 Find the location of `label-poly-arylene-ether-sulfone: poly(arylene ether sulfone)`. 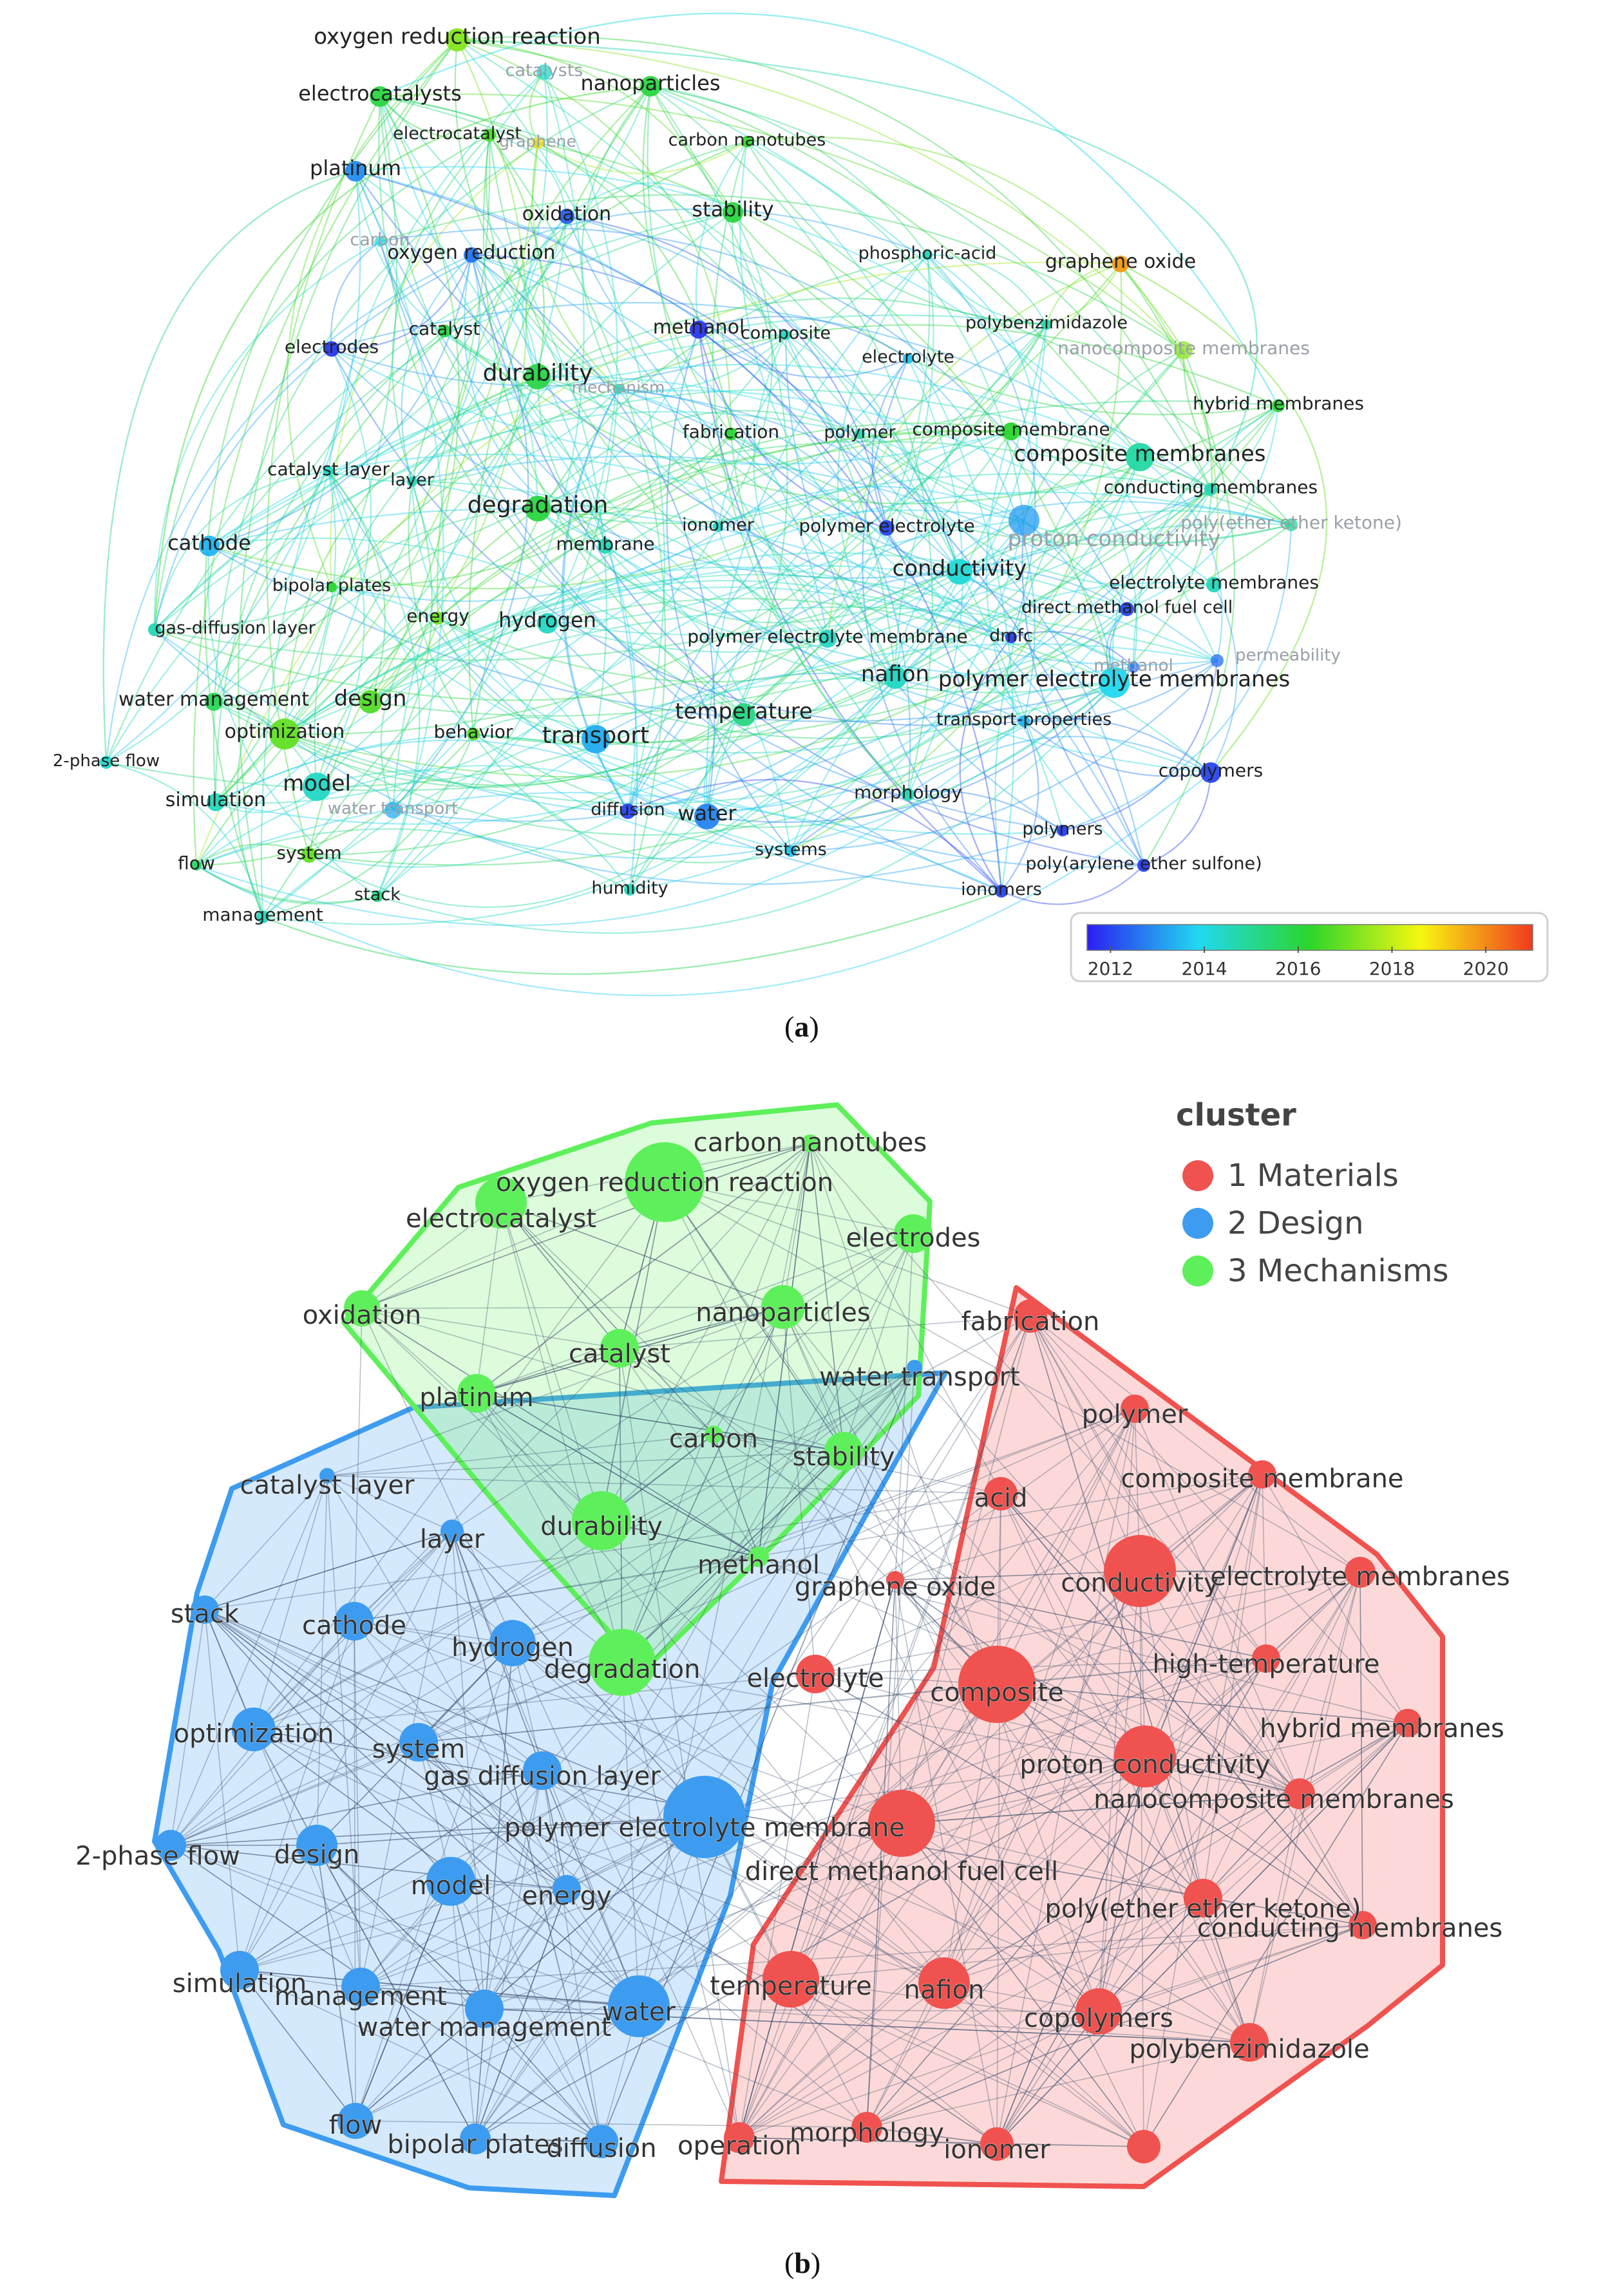

label-poly-arylene-ether-sulfone: poly(arylene ether sulfone) is located at coordinates (1143, 864).